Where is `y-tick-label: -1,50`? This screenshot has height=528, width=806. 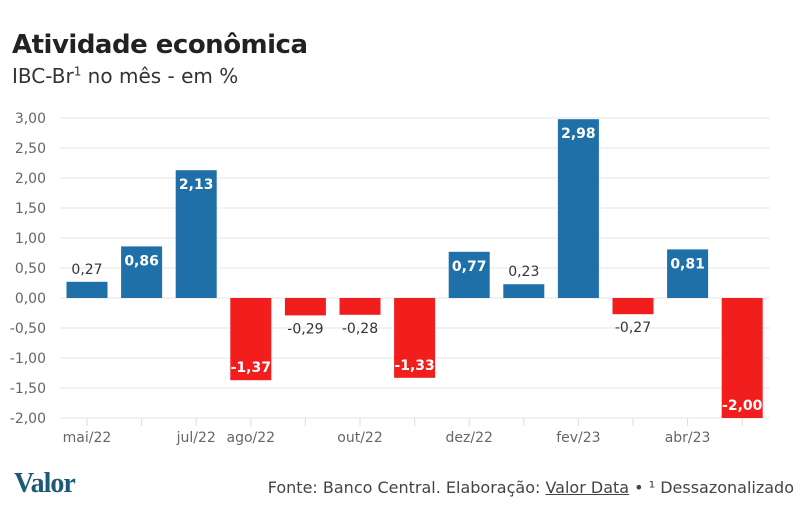 y-tick-label: -1,50 is located at coordinates (28, 389).